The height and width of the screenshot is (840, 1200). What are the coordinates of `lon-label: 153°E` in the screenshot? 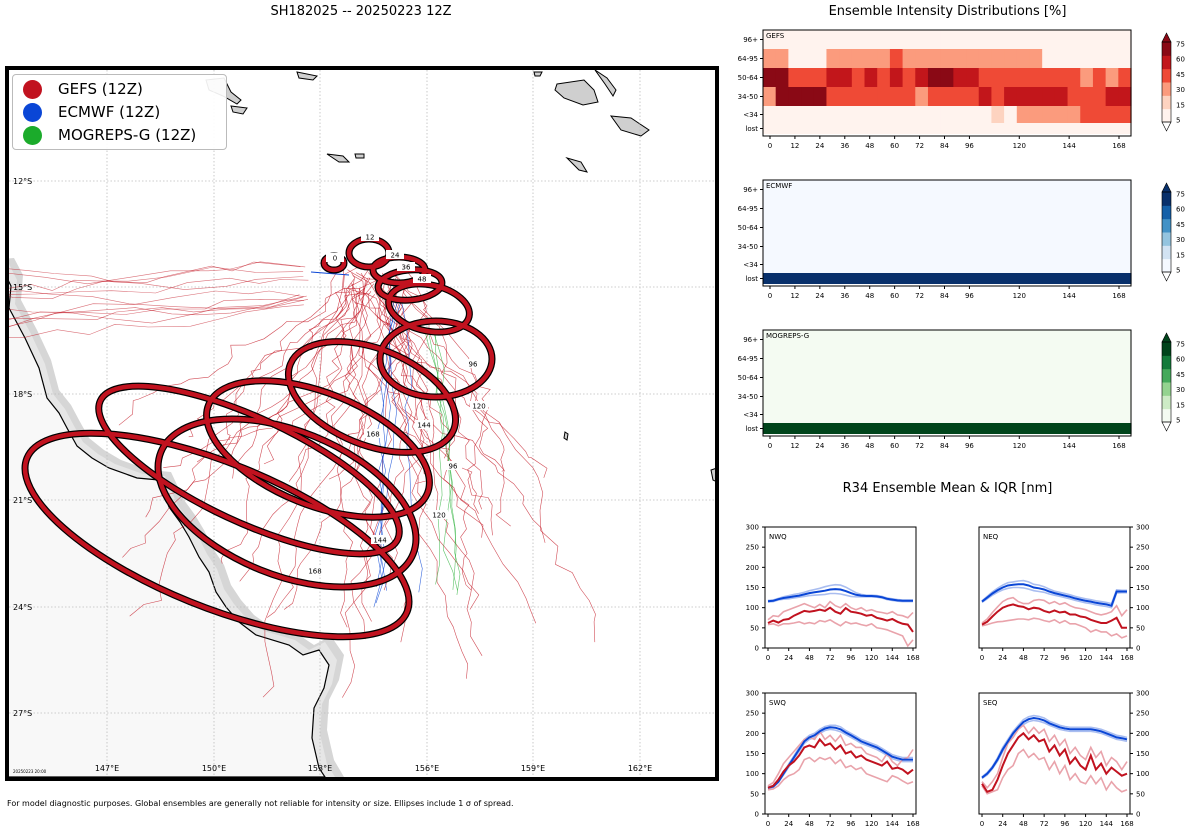 It's located at (320, 768).